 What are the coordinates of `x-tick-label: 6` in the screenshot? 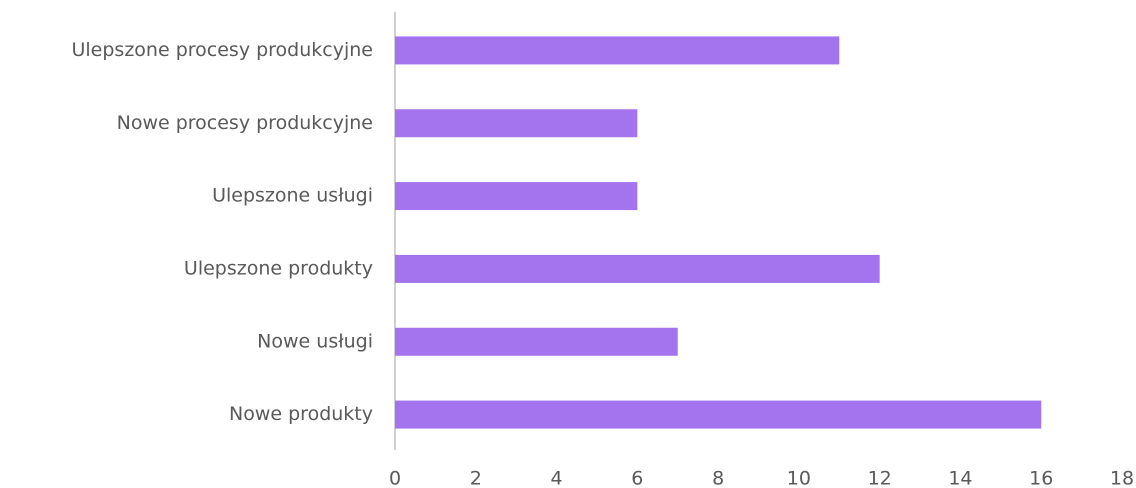 It's located at (637, 478).